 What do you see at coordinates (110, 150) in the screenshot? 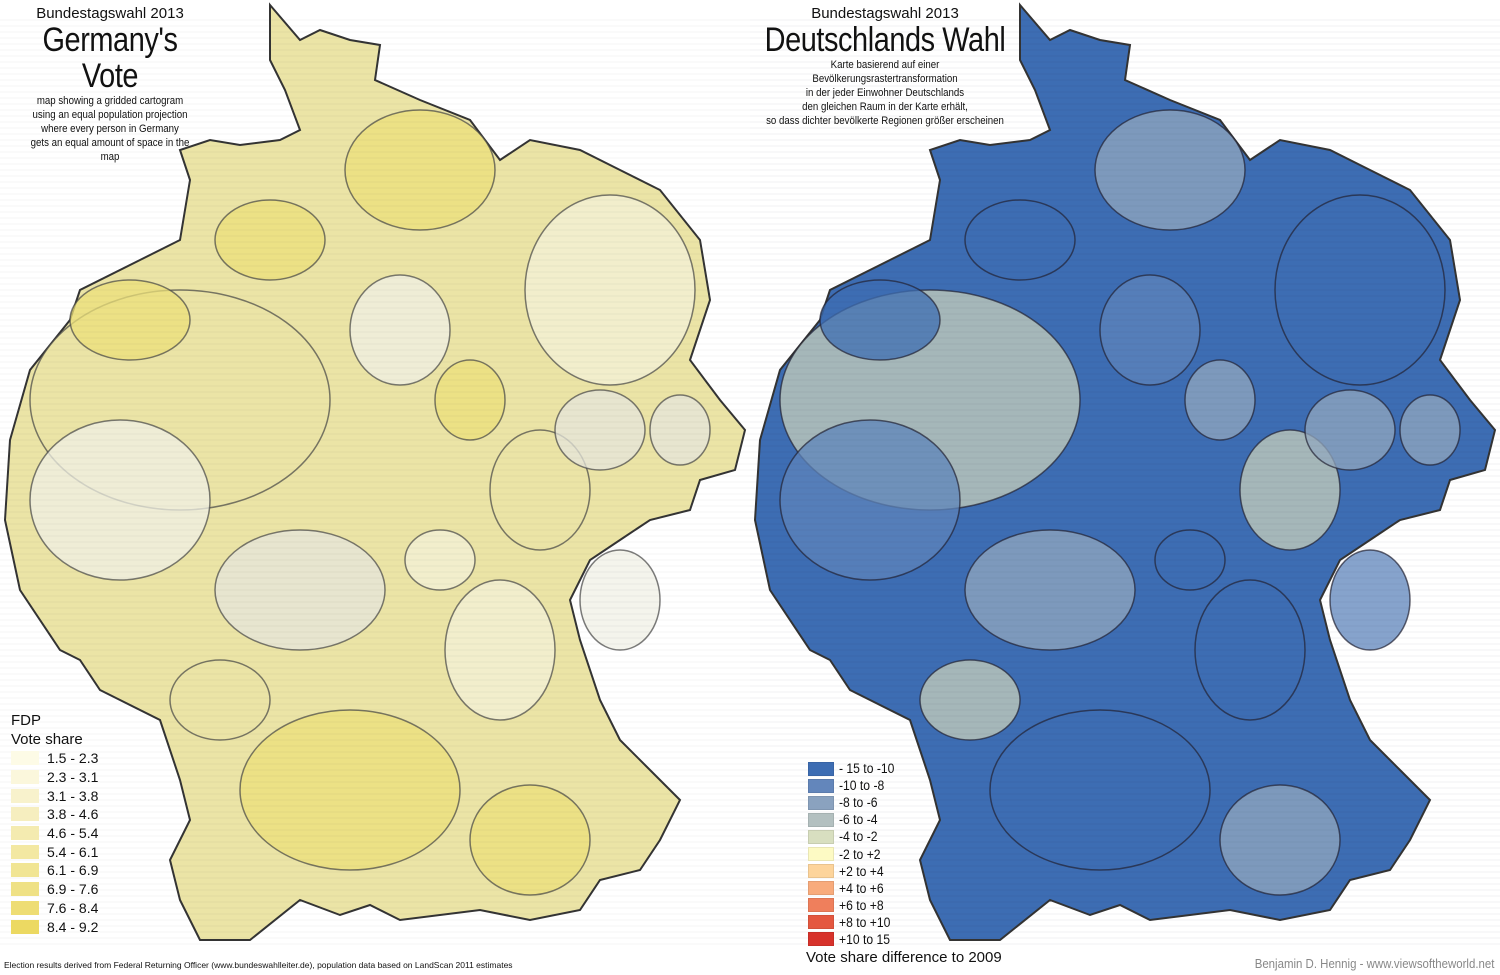
I see `subtitle-line: gets an equal amount of space in the map` at bounding box center [110, 150].